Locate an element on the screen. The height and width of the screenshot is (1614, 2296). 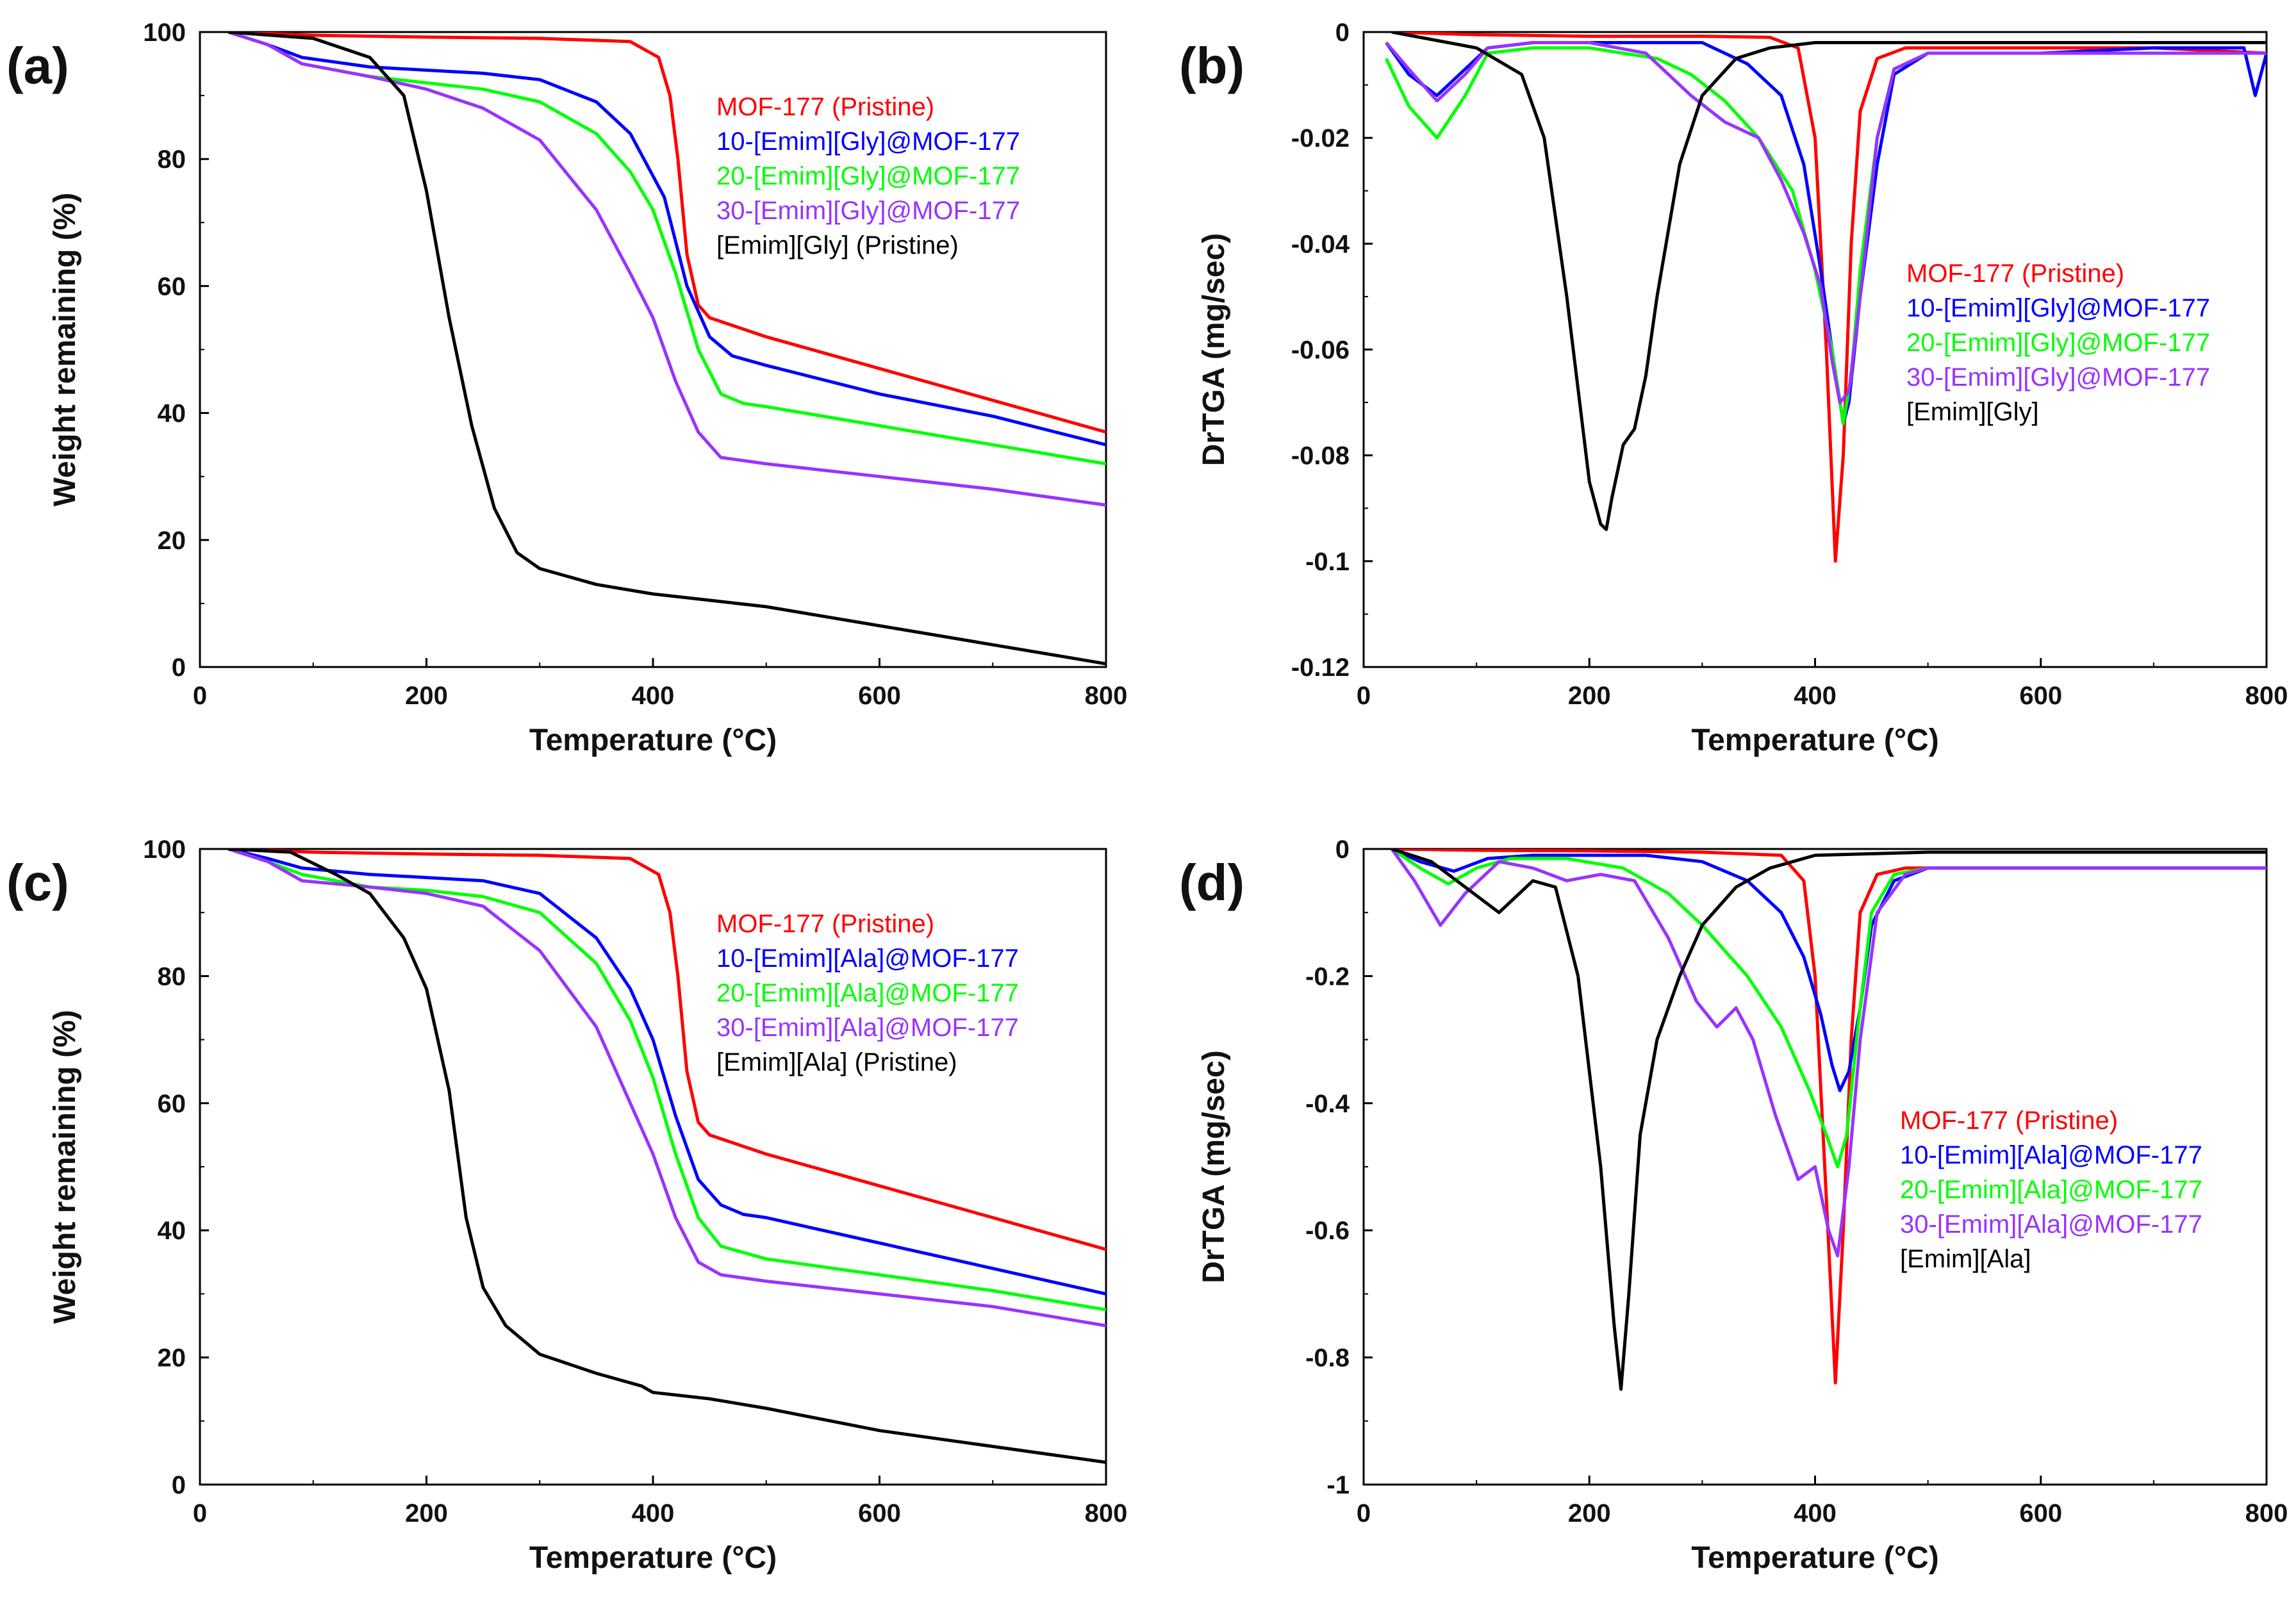
y-tick-label: -0.12 is located at coordinates (1320, 668).